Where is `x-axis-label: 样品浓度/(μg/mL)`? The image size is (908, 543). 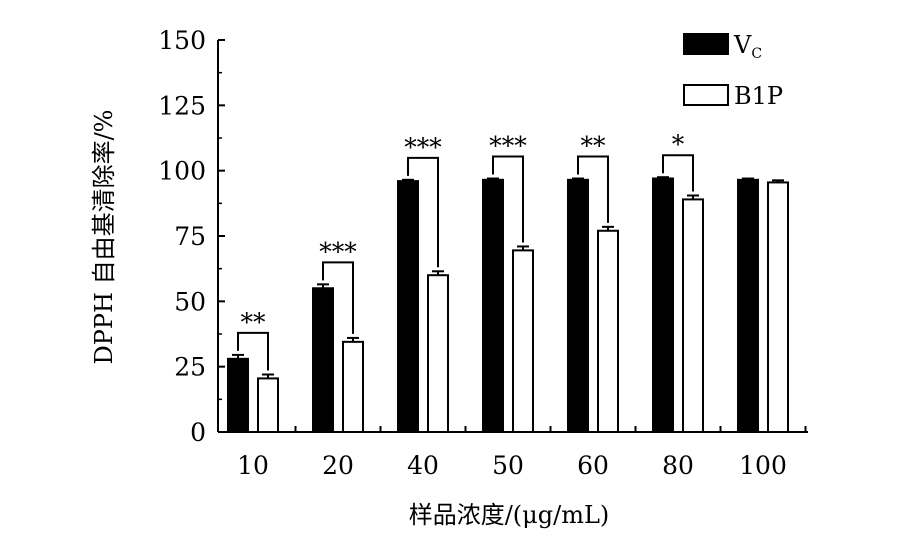 x-axis-label: 样品浓度/(μg/mL) is located at coordinates (509, 515).